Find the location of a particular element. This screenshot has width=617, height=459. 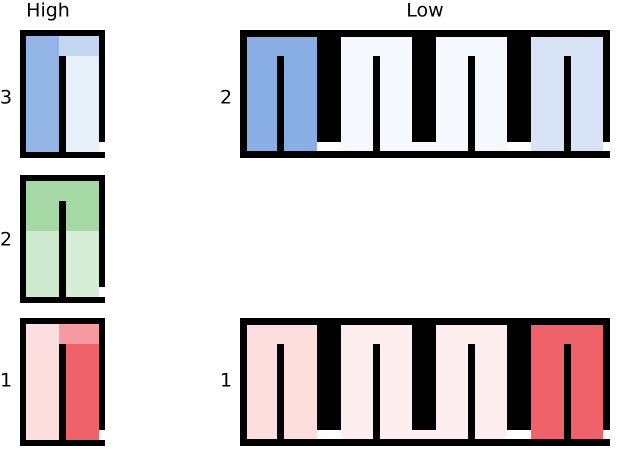

column-title: Low is located at coordinates (424, 11).